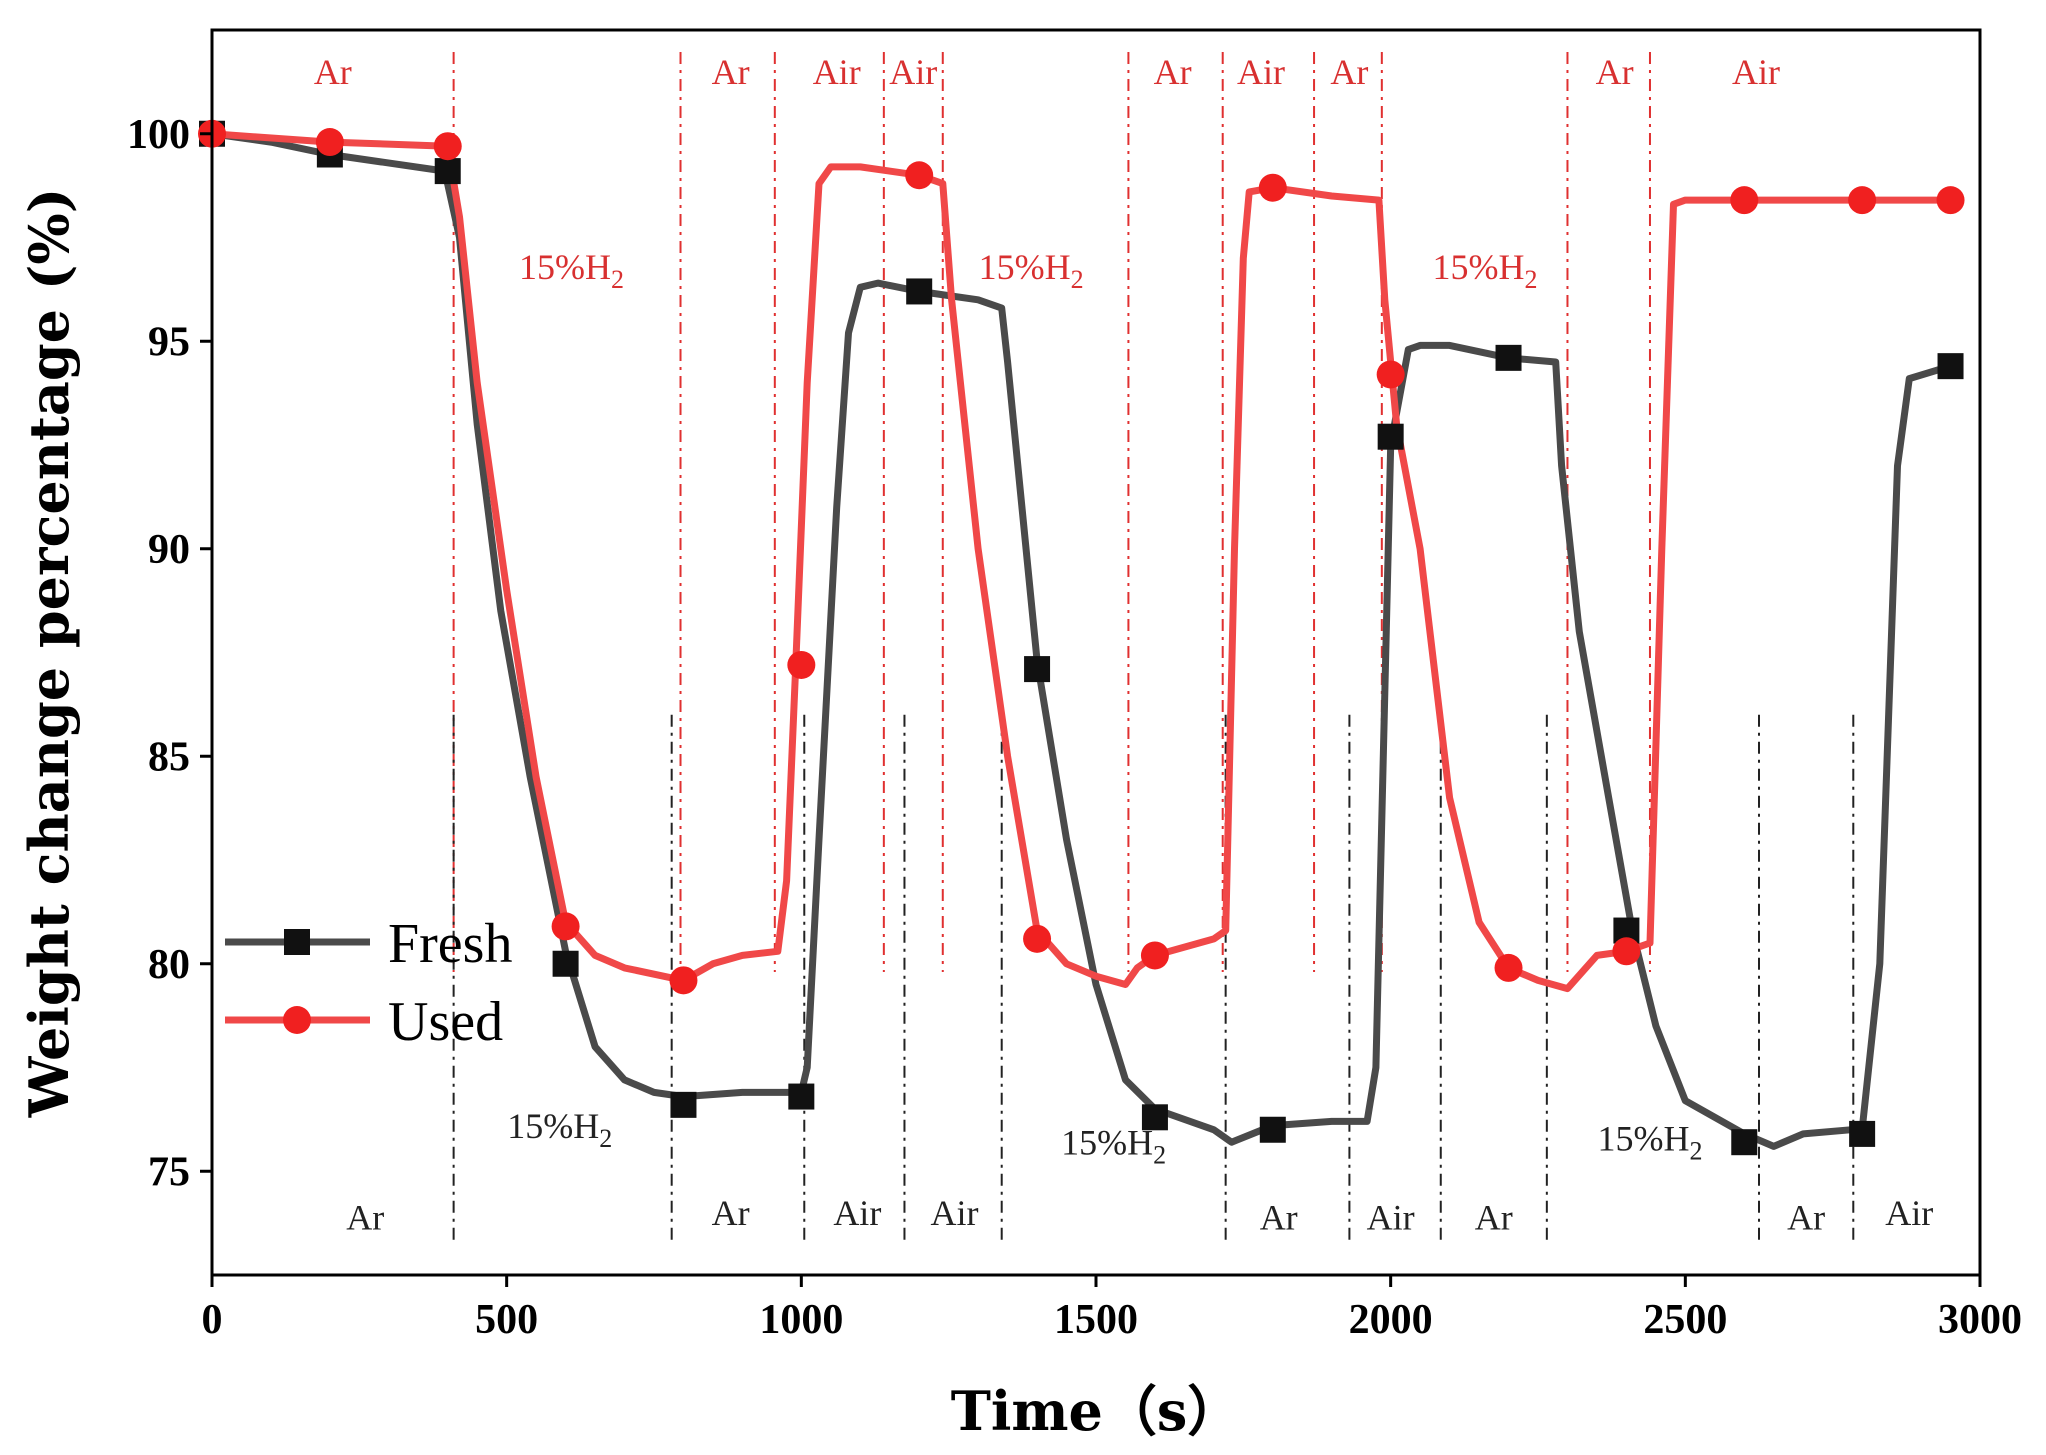  I want to click on y-axis-ticks: 75 80 85 90 95 100, so click(169, 653).